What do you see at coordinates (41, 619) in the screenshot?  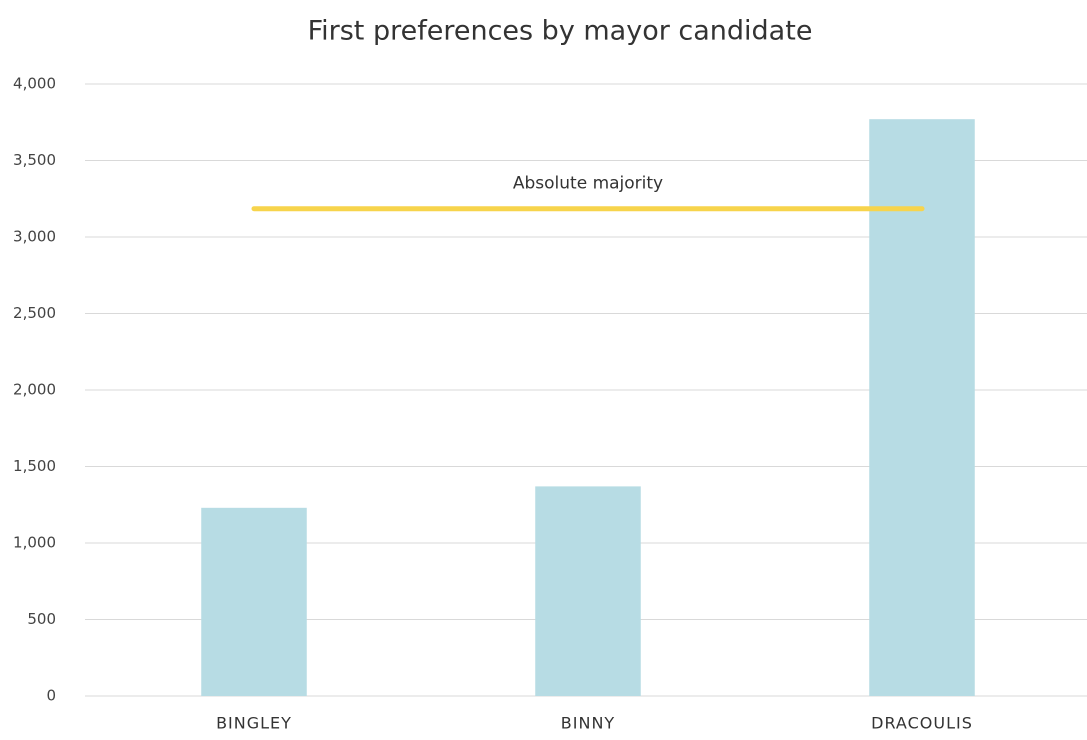 I see `y-tick-label: 500` at bounding box center [41, 619].